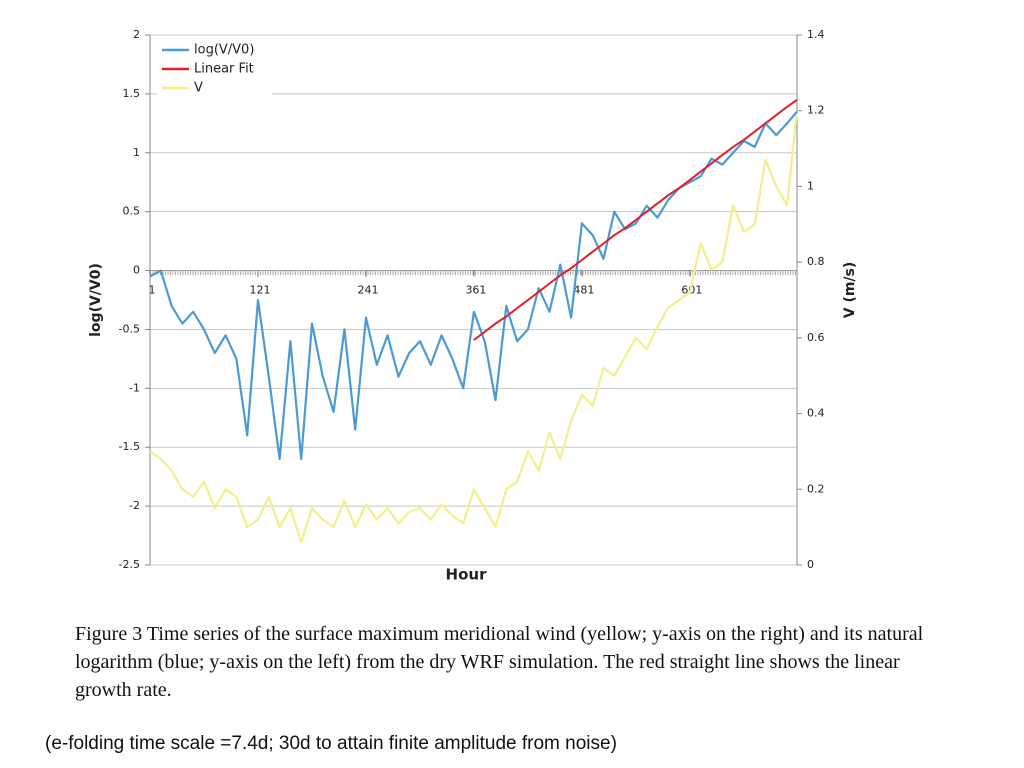 The image size is (1024, 768). What do you see at coordinates (96, 300) in the screenshot?
I see `y-axis-label: log(V/V0)` at bounding box center [96, 300].